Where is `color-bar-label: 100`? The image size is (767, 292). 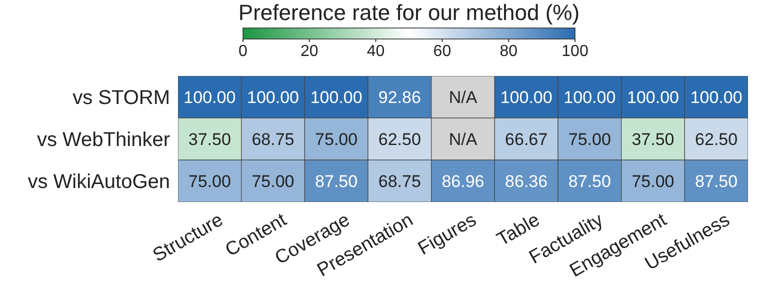
color-bar-label: 100 is located at coordinates (575, 51).